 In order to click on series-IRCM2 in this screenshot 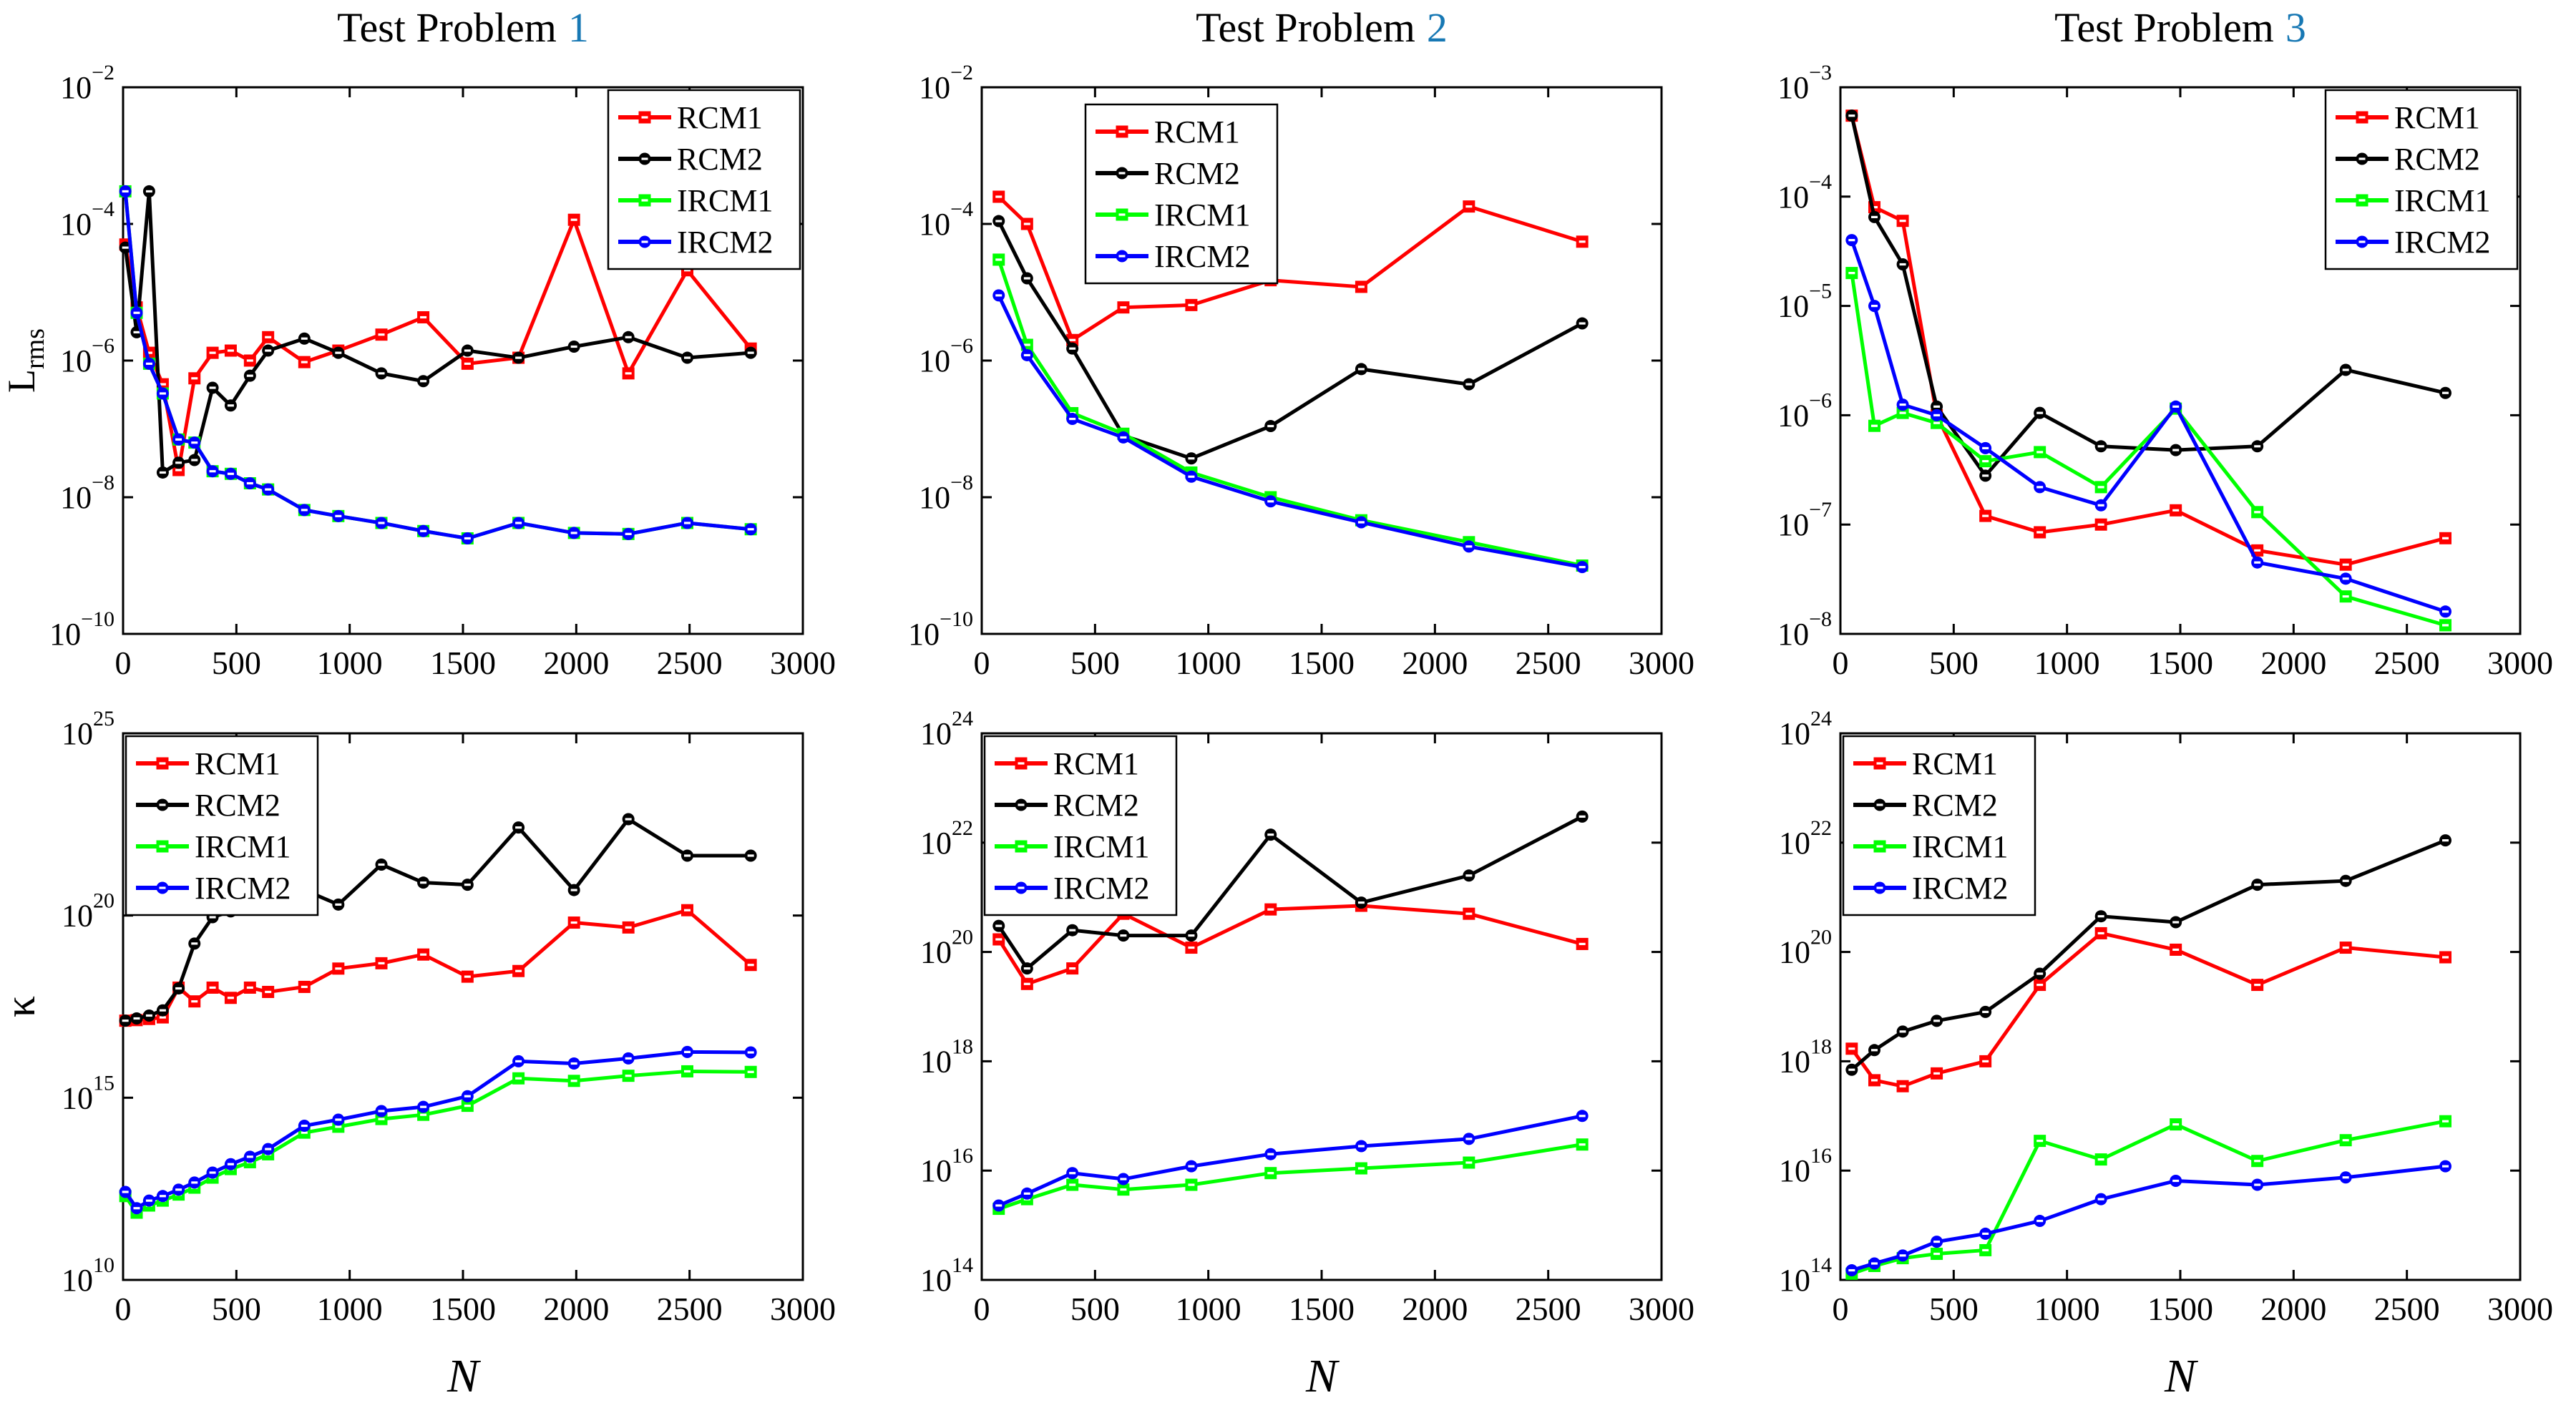, I will do `click(1290, 431)`.